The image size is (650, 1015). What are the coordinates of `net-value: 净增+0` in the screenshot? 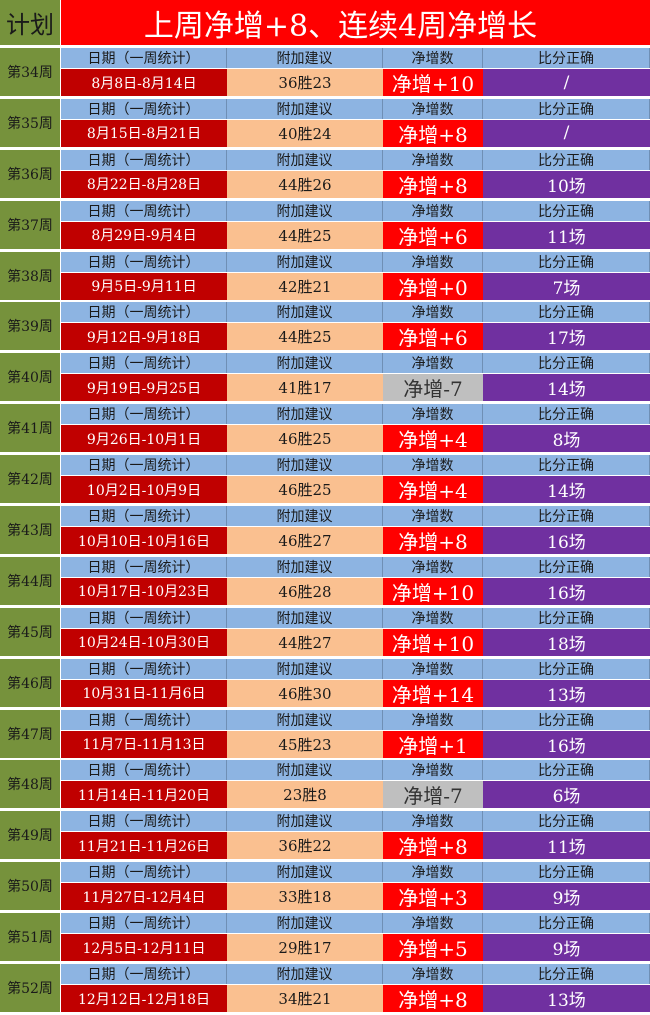 It's located at (433, 285).